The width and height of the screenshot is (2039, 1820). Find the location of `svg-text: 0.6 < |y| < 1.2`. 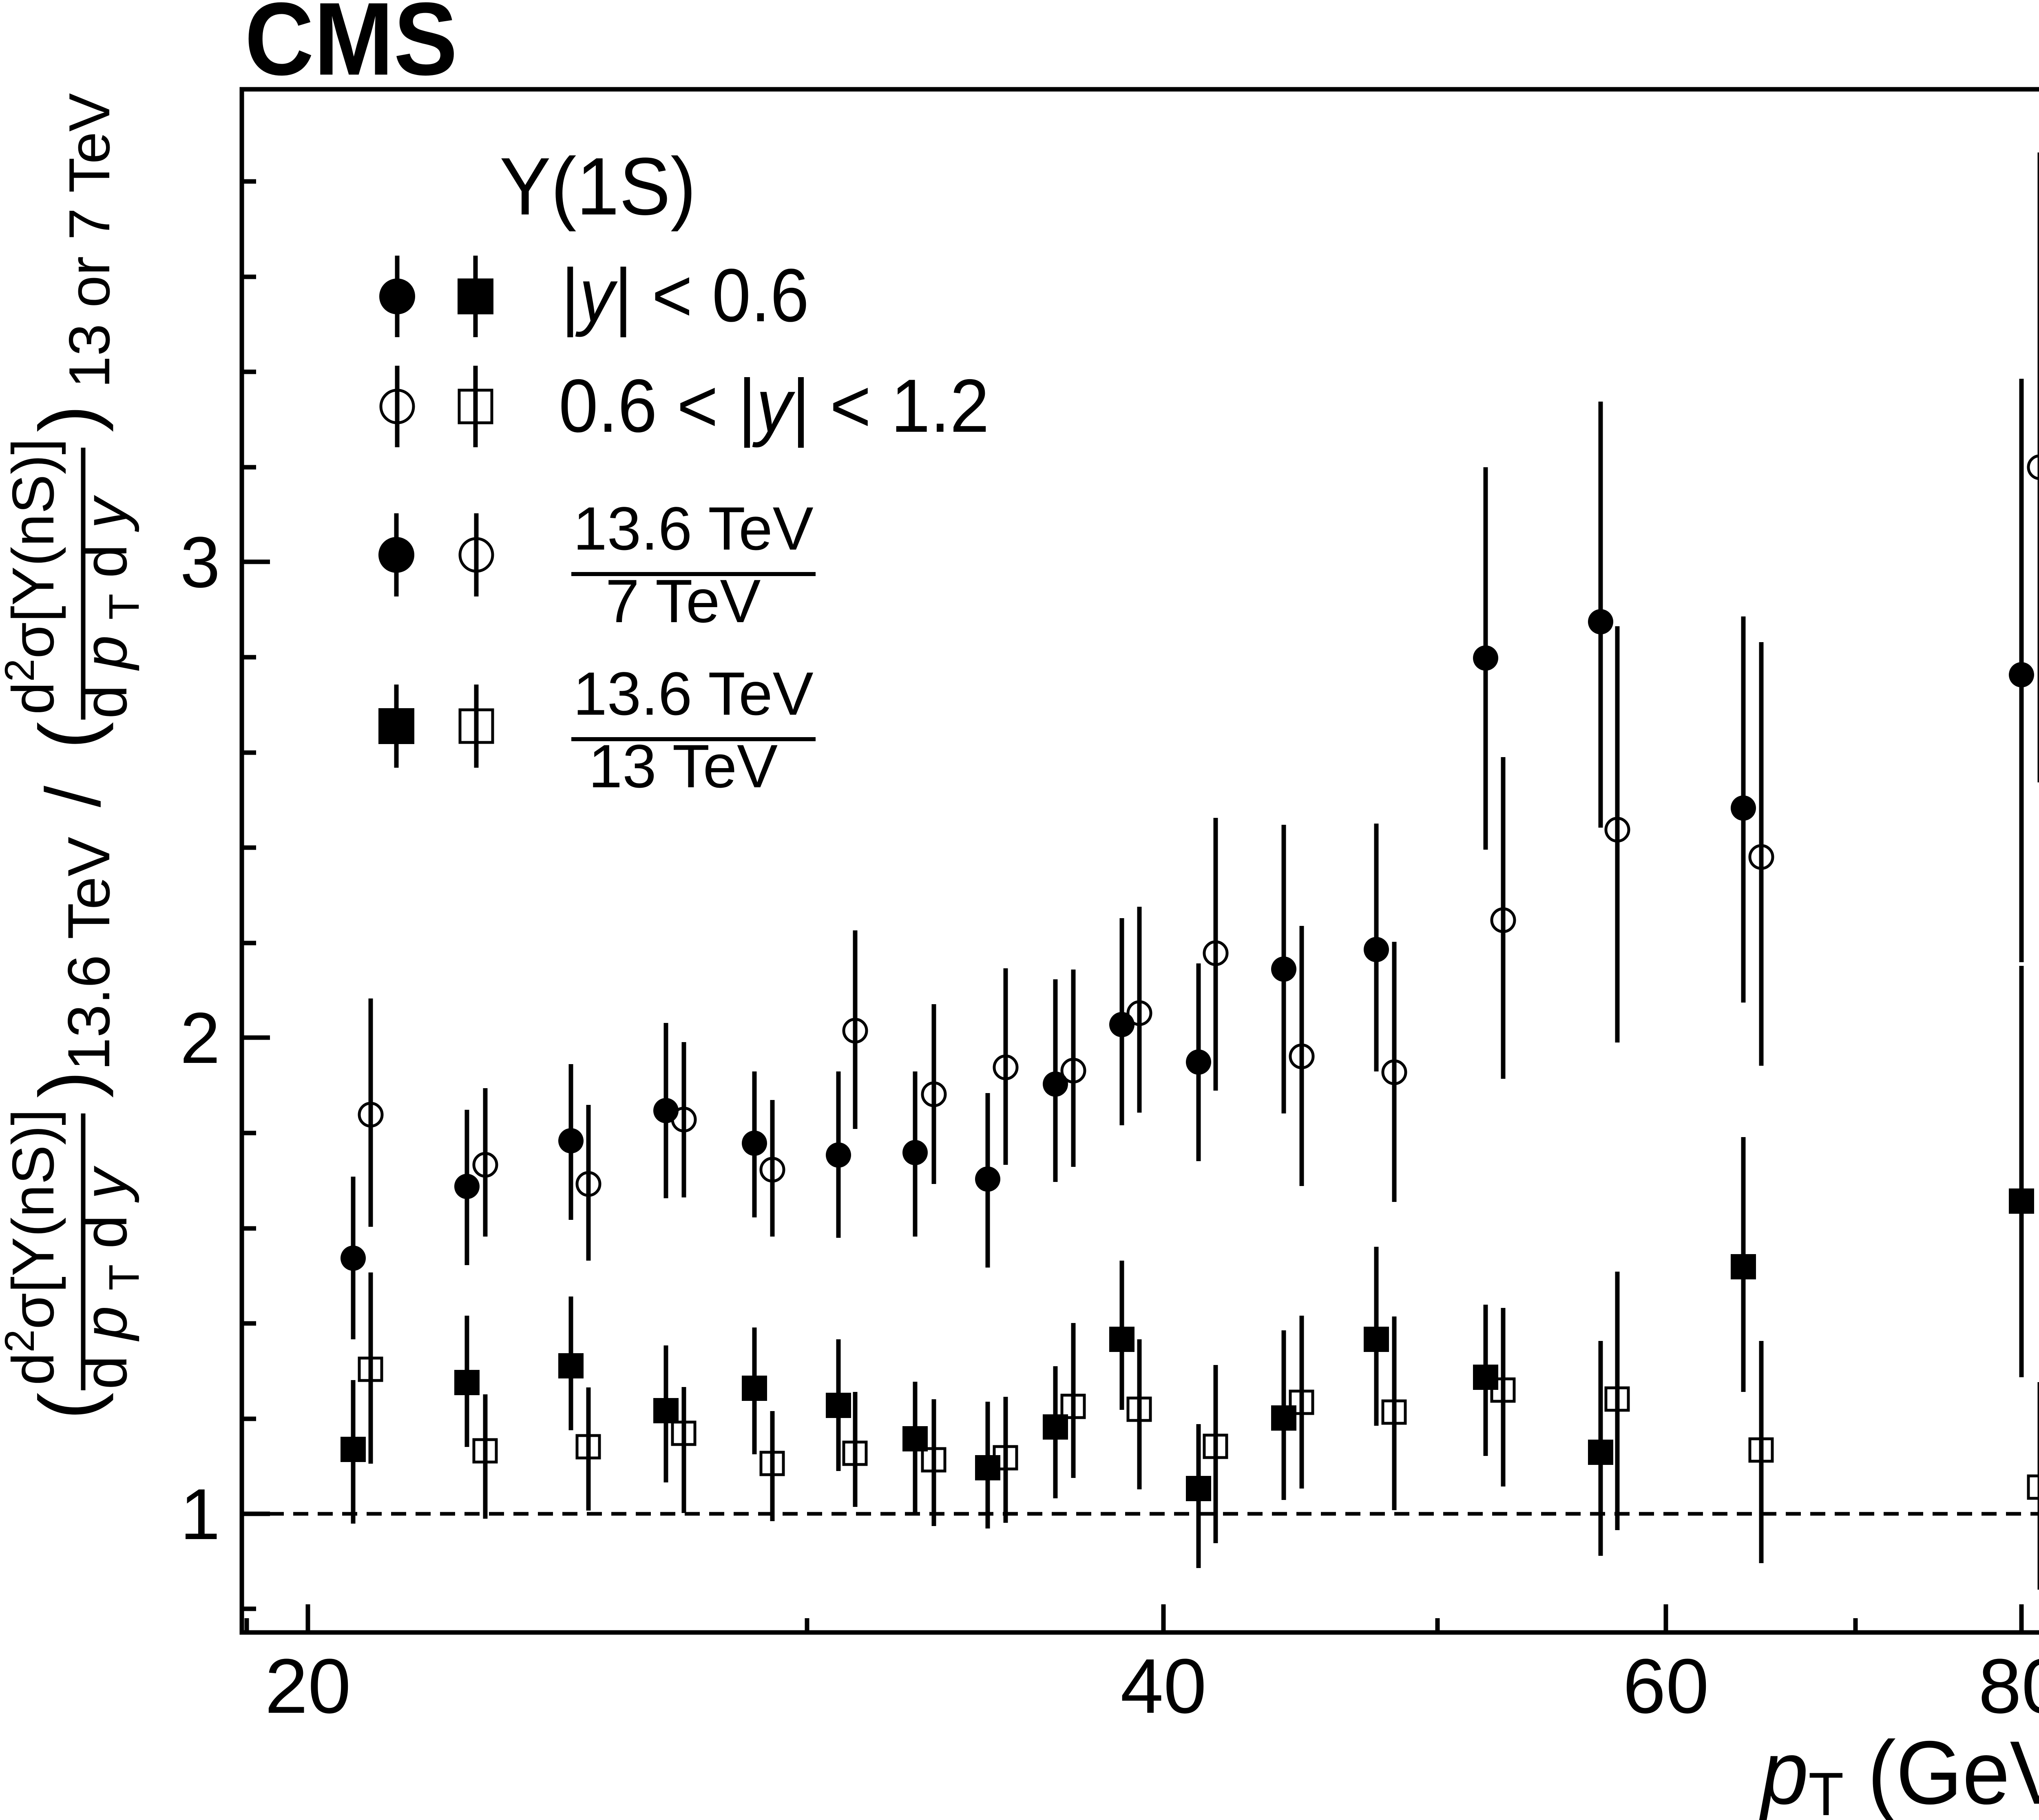

svg-text: 0.6 < |y| < 1.2 is located at coordinates (774, 406).